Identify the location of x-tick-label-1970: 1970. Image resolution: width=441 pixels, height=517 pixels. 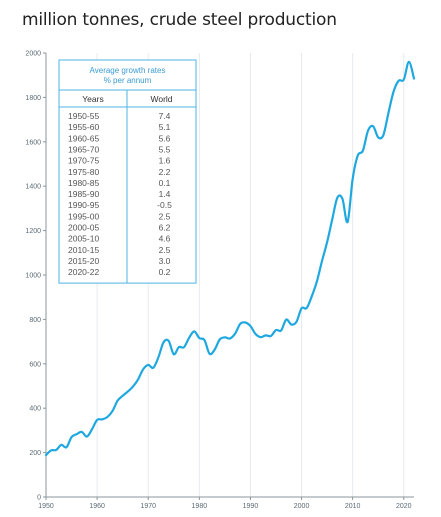
(148, 506).